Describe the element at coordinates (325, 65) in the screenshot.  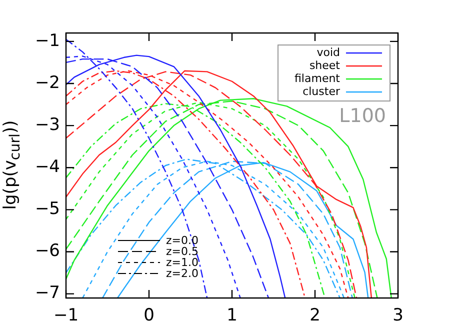
I see `legend-label: sheet` at that location.